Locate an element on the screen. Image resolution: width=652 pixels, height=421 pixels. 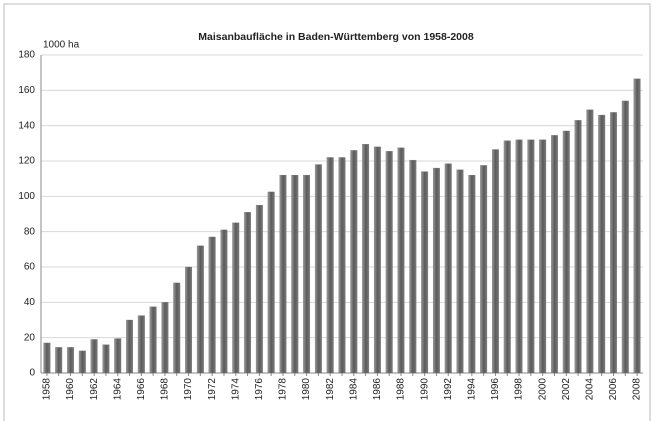
x-tick-label: 1962 is located at coordinates (94, 389).